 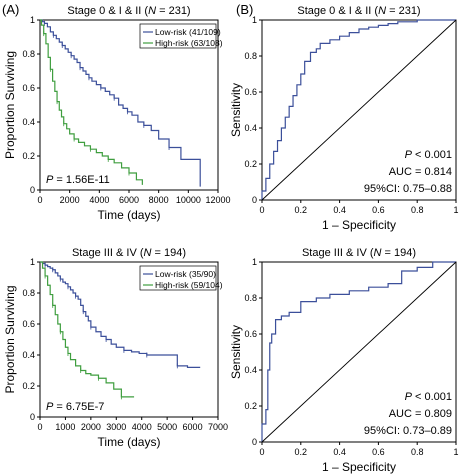 I want to click on x-axis-label: Time (days), so click(x=129, y=215).